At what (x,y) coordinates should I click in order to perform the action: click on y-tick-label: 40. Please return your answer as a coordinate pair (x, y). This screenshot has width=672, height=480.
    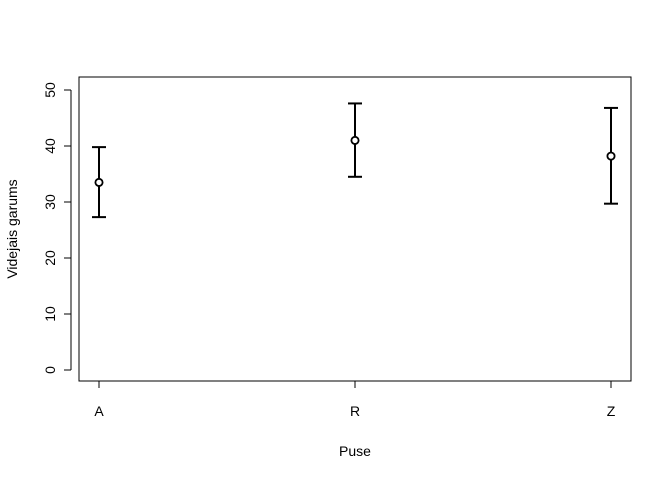
    Looking at the image, I should click on (50, 146).